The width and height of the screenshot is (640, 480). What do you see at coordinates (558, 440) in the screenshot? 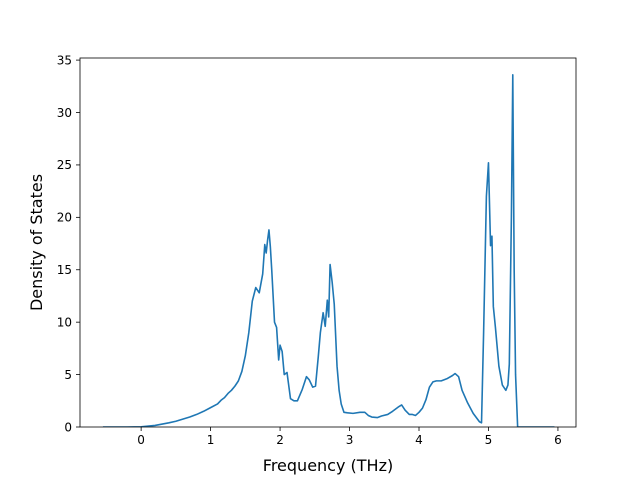
I see `x-tick-label: 6` at bounding box center [558, 440].